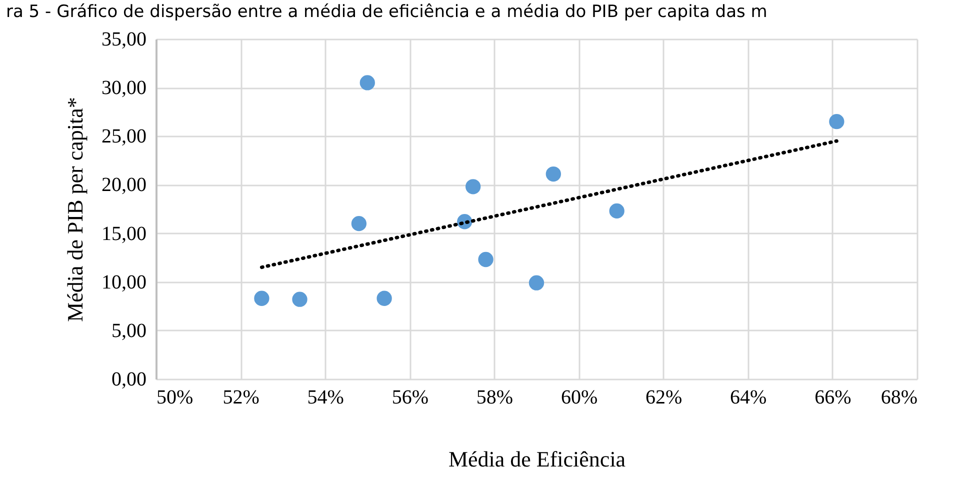  I want to click on y-tick-label: 5,00, so click(129, 331).